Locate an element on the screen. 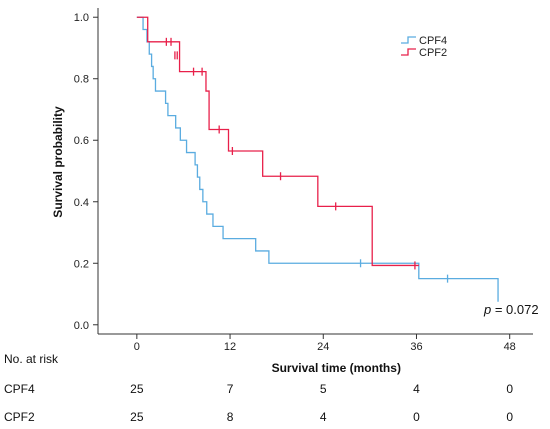 Image resolution: width=550 pixels, height=429 pixels. y-tick-label: 0.8 is located at coordinates (81, 80).